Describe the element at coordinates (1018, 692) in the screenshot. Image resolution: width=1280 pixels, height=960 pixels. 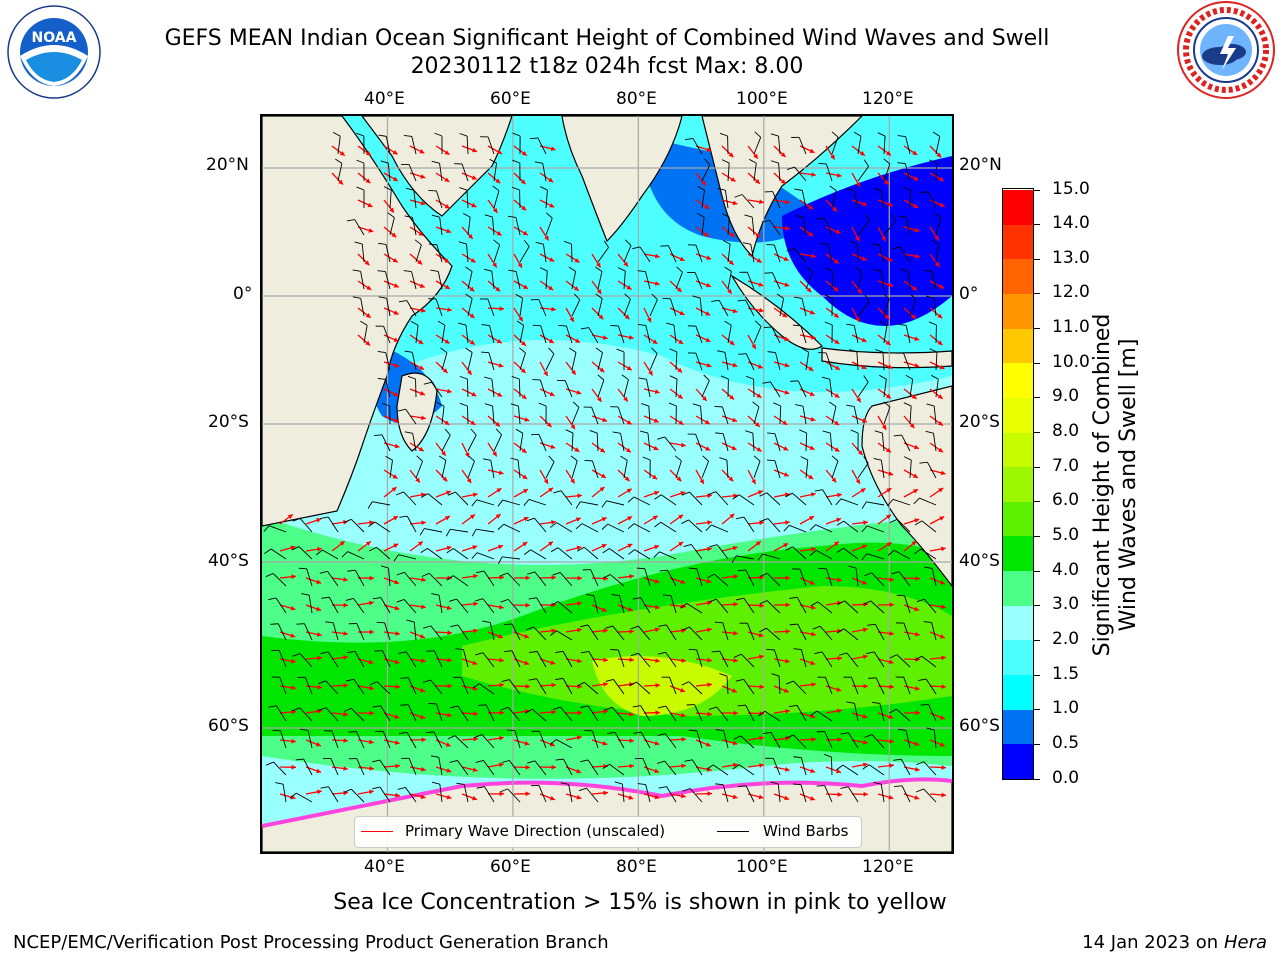
I see `colorbar-segment` at that location.